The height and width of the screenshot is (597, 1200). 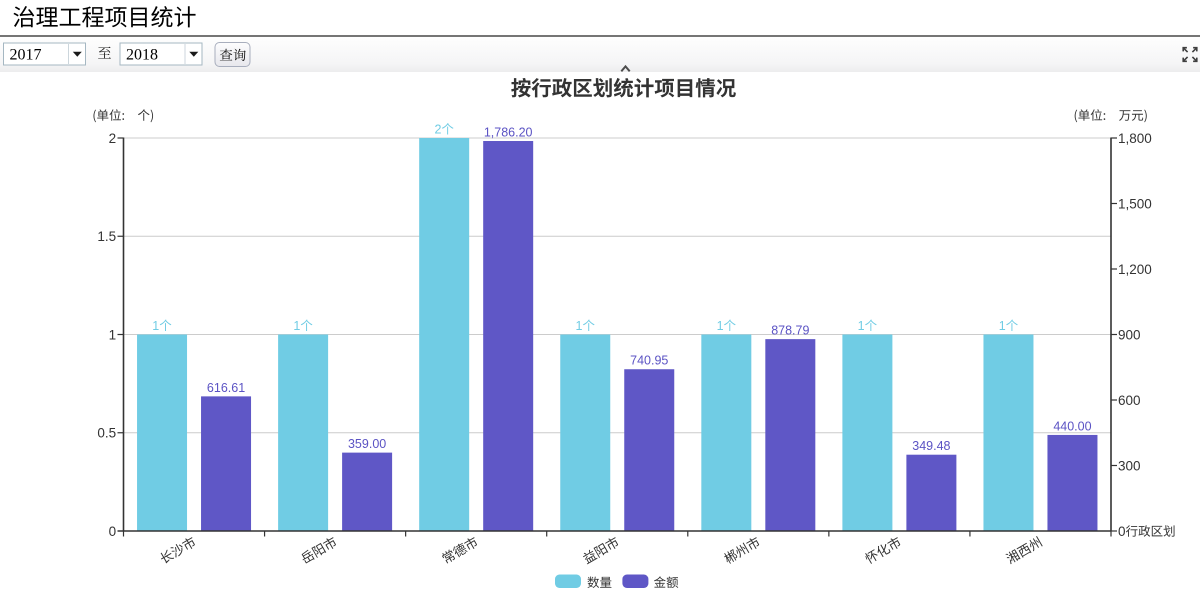 I want to click on svg-text: 359.00, so click(x=367, y=444).